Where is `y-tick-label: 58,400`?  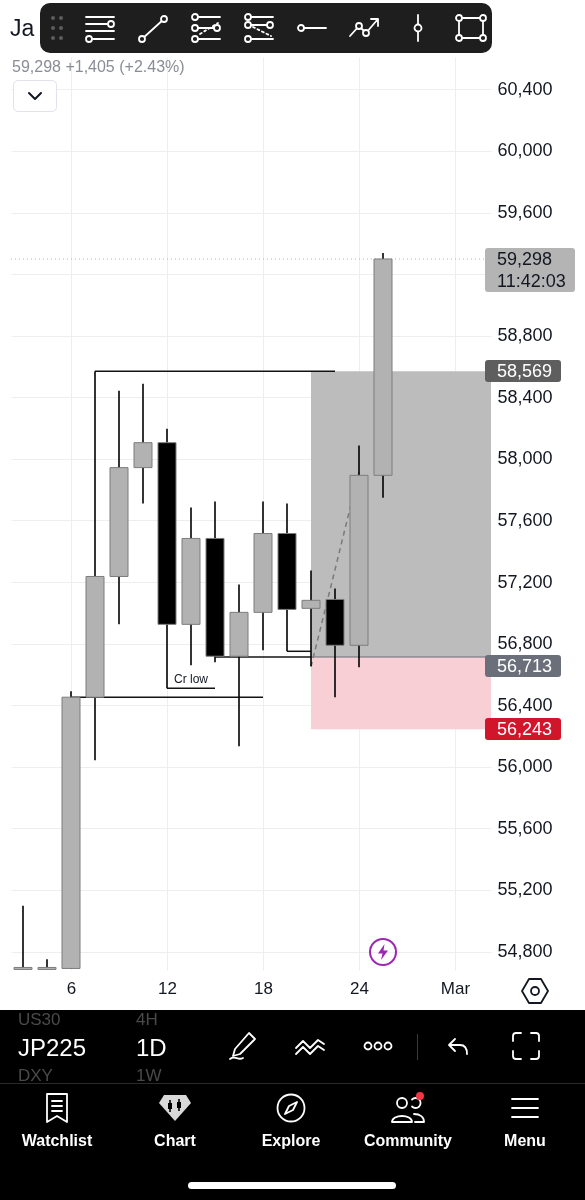
y-tick-label: 58,400 is located at coordinates (525, 396).